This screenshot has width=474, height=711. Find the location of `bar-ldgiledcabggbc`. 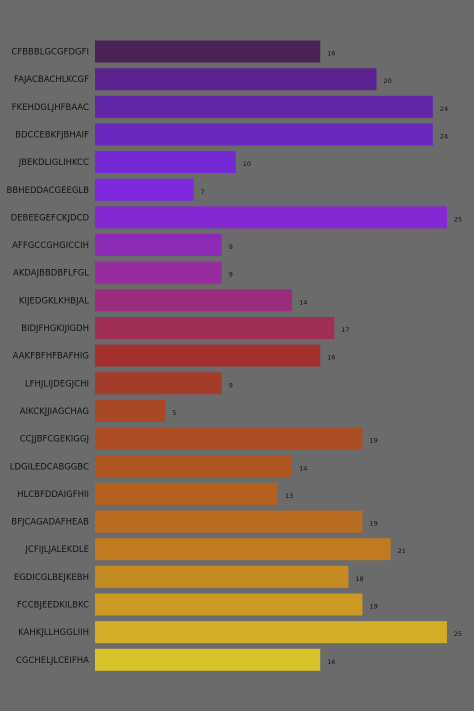

bar-ldgiledcabggbc is located at coordinates (194, 466).